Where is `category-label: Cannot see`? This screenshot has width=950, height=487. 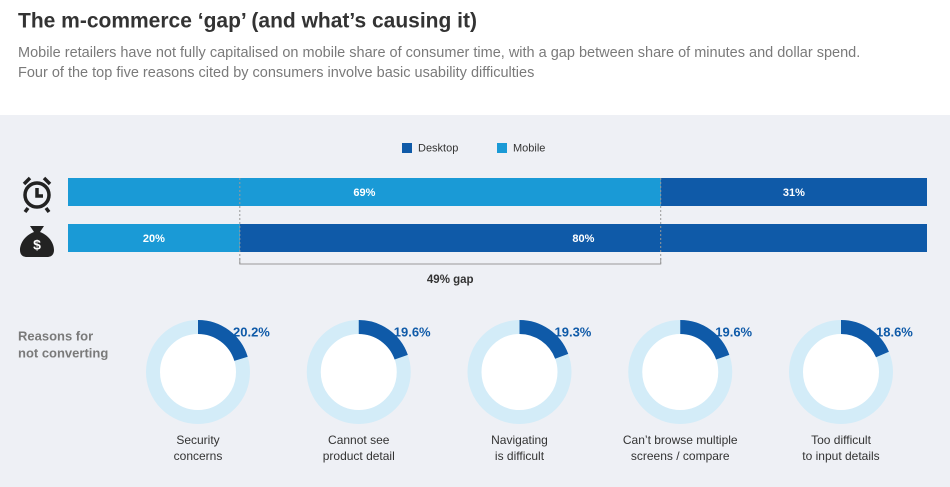
category-label: Cannot see is located at coordinates (359, 440).